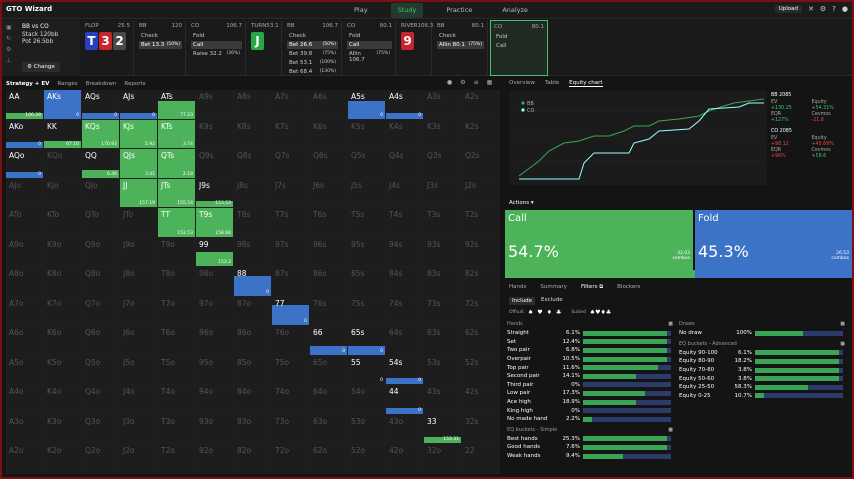  Describe the element at coordinates (589, 402) in the screenshot. I see `filter-row: Ace high 18.9%` at that location.